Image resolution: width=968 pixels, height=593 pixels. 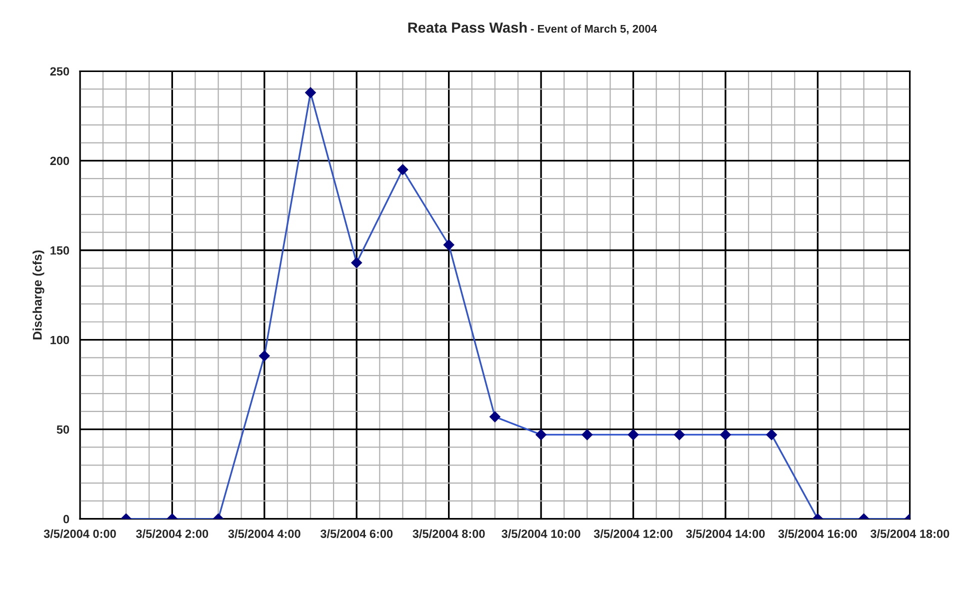 What do you see at coordinates (593, 29) in the screenshot?
I see `chart-subtitle: - Event of March 5, 2004` at bounding box center [593, 29].